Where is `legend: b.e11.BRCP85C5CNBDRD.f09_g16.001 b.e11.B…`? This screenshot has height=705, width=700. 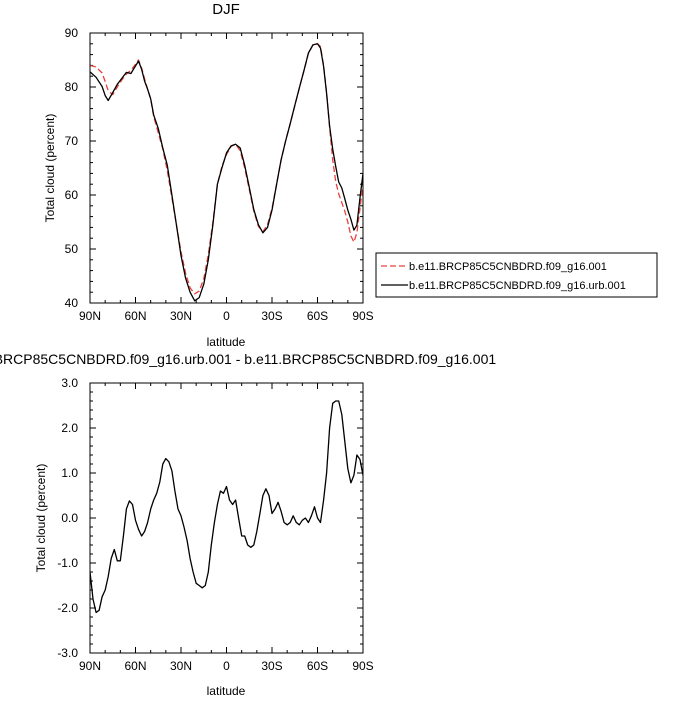 legend: b.e11.BRCP85C5CNBDRD.f09_g16.001 b.e11.B… is located at coordinates (516, 275).